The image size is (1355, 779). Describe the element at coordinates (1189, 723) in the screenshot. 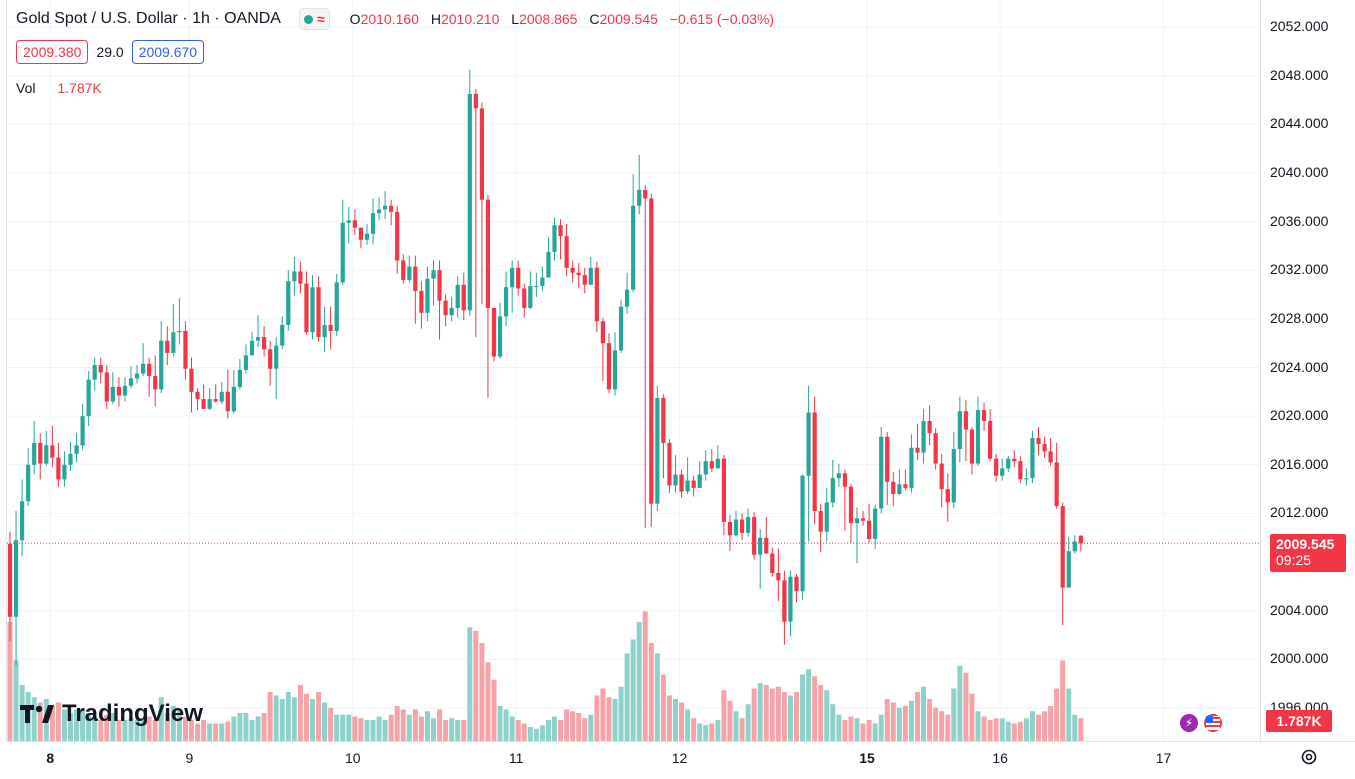

I see `lightning-icon: ⚡` at that location.